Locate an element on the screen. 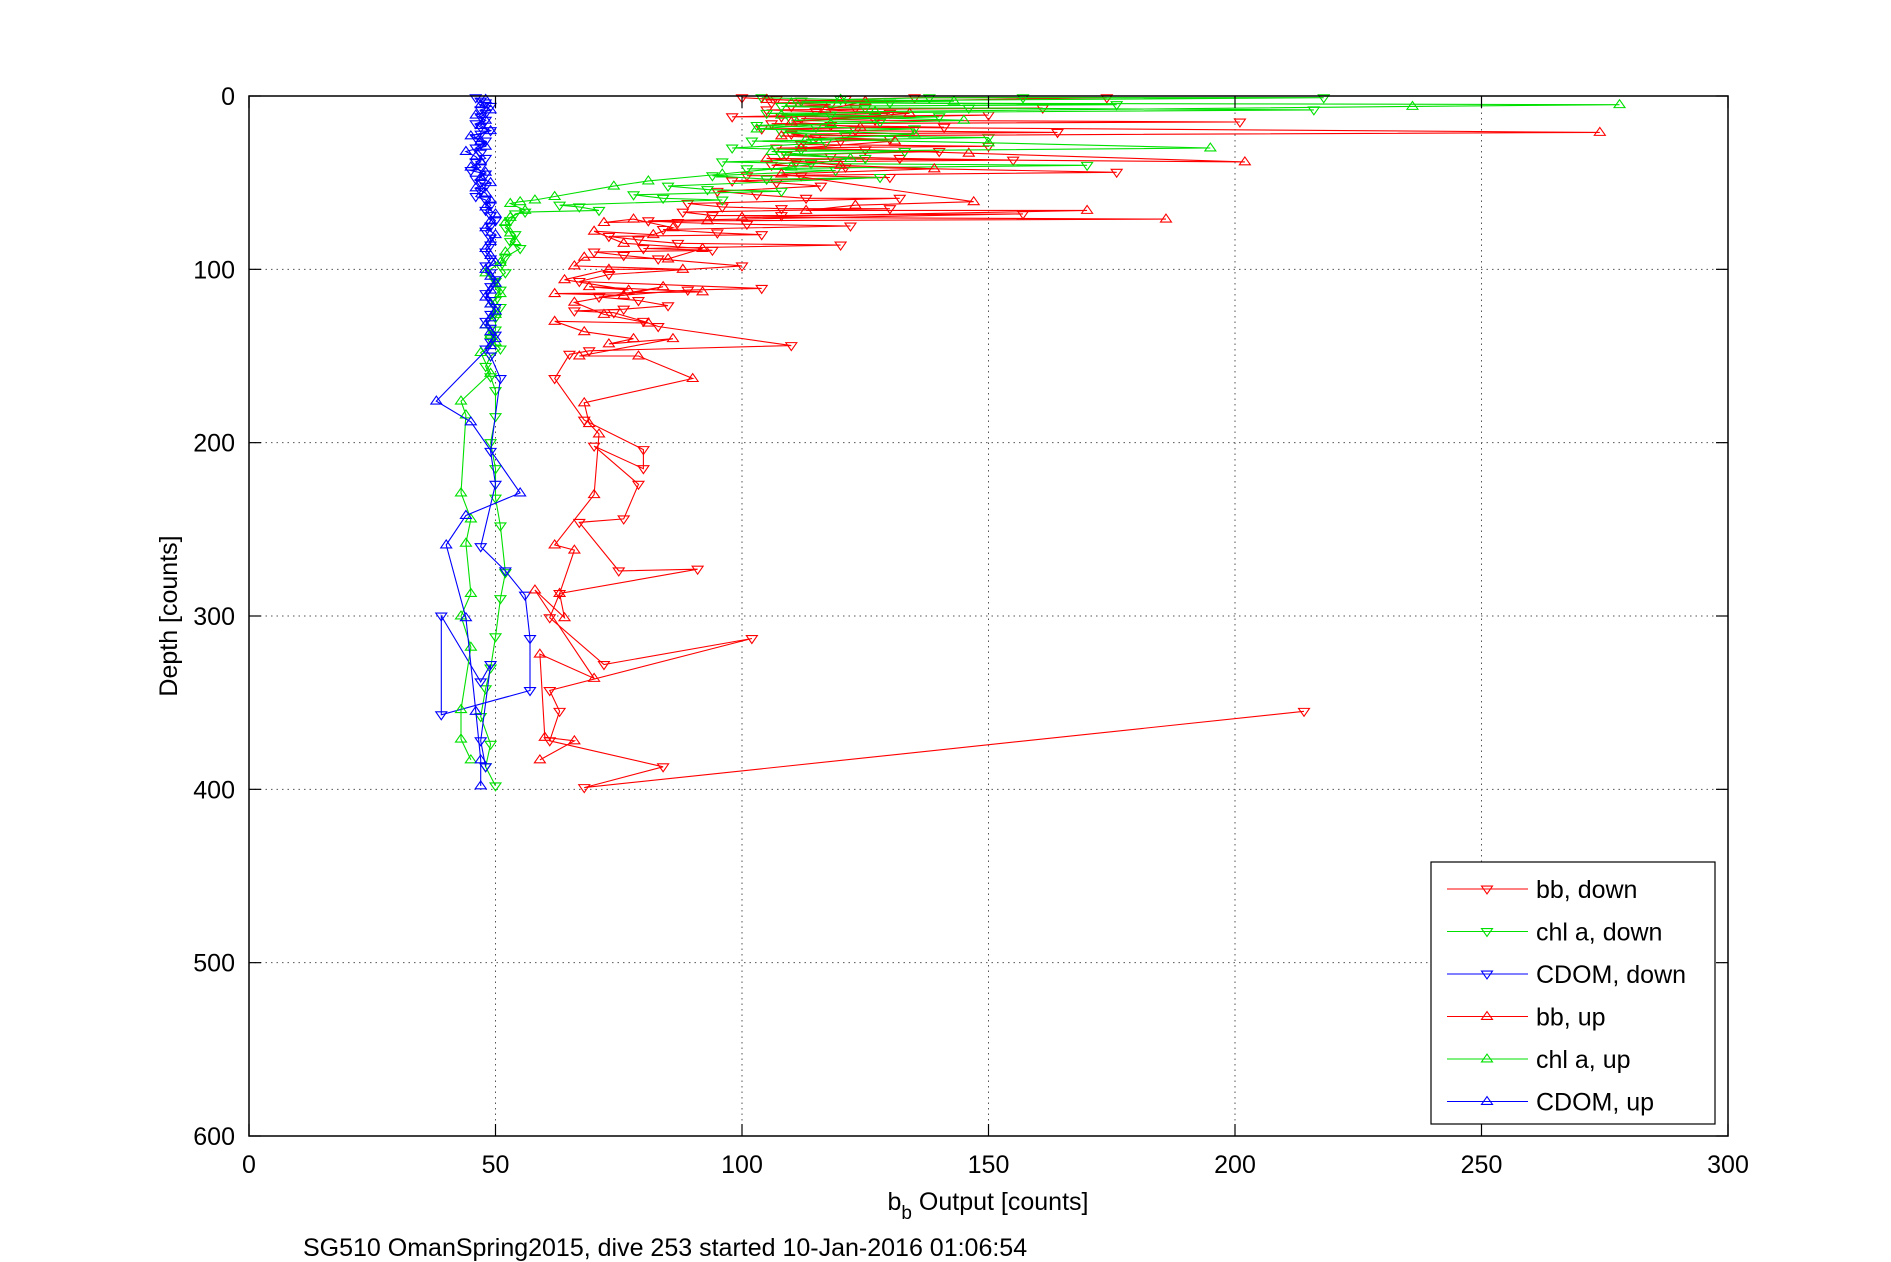 Image resolution: width=1891 pixels, height=1262 pixels. x-tick-label: 250 is located at coordinates (1482, 1165).